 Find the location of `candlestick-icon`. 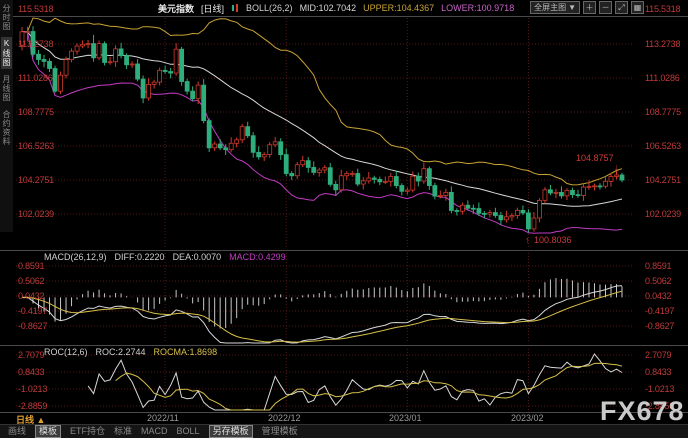

candlestick-icon is located at coordinates (235, 8).